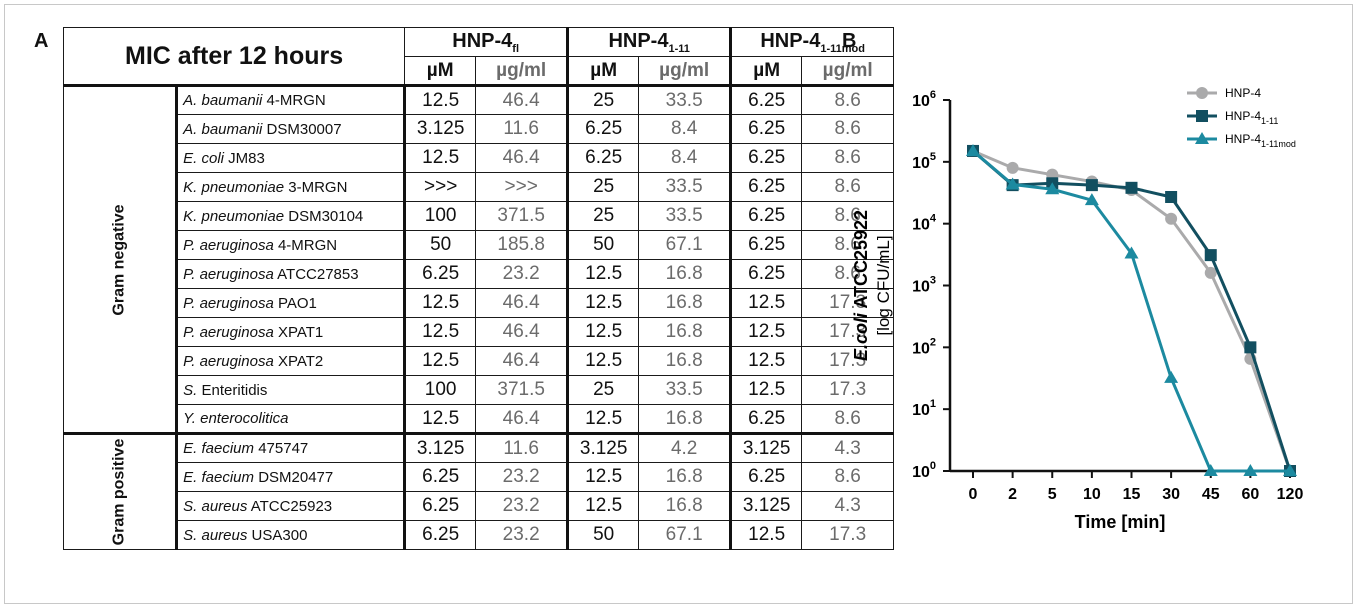  Describe the element at coordinates (1243, 93) in the screenshot. I see `legend-label: HNP-4` at that location.